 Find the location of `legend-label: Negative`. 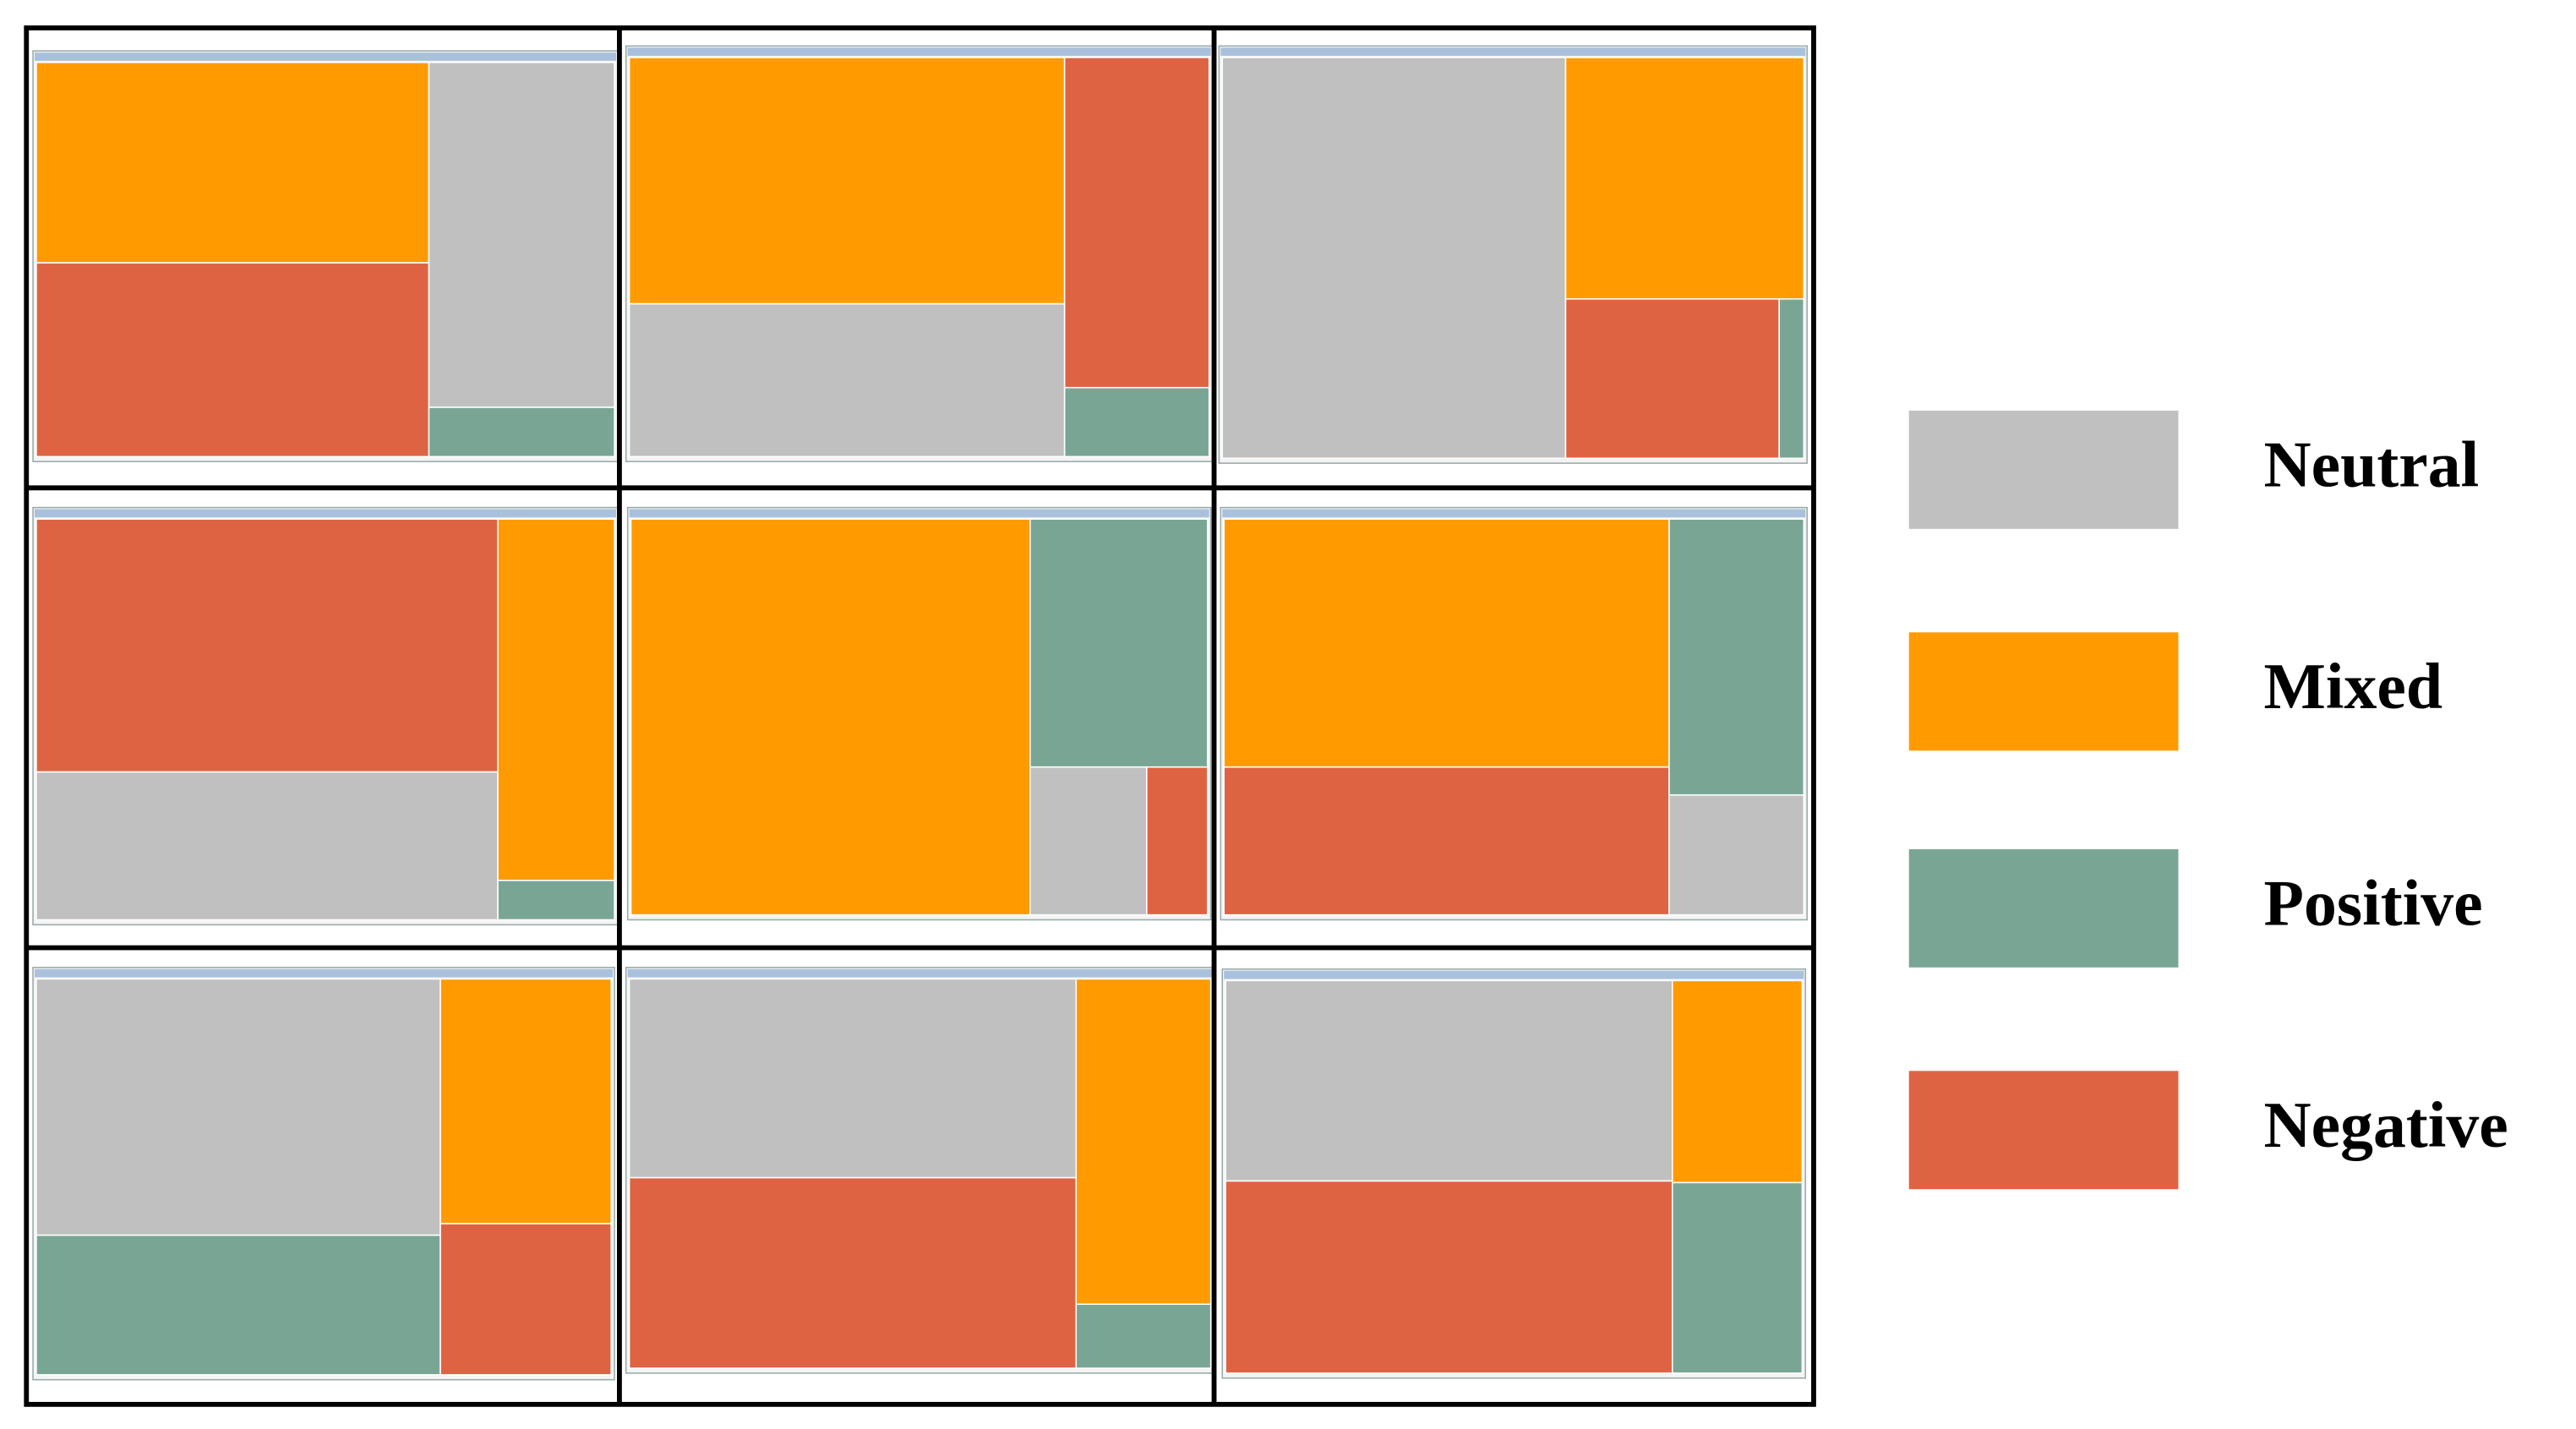

legend-label: Negative is located at coordinates (2386, 1124).